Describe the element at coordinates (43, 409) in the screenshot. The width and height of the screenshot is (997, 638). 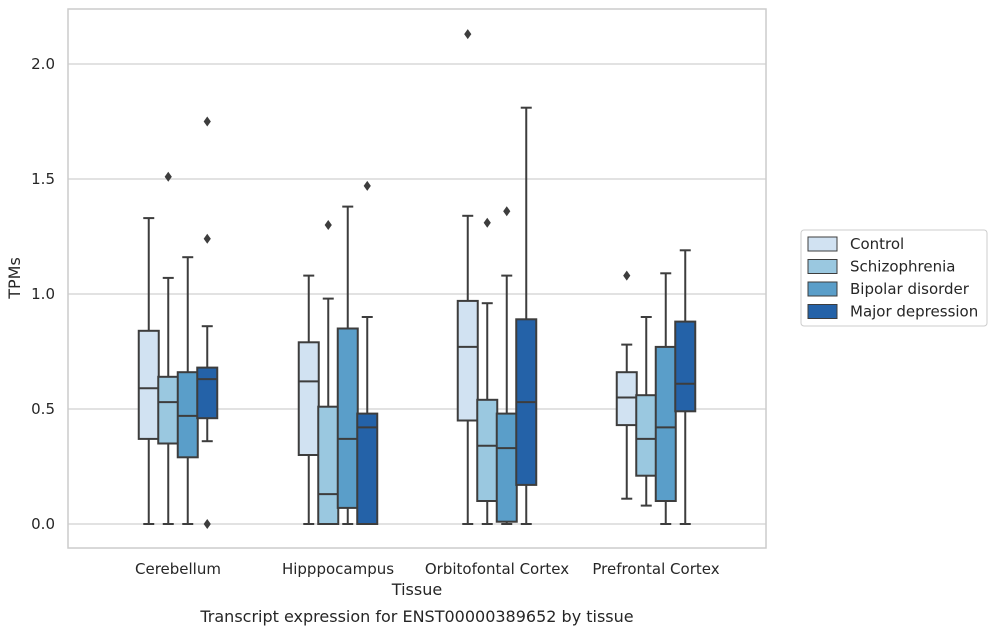
I see `y-tick-label: 0.5` at that location.